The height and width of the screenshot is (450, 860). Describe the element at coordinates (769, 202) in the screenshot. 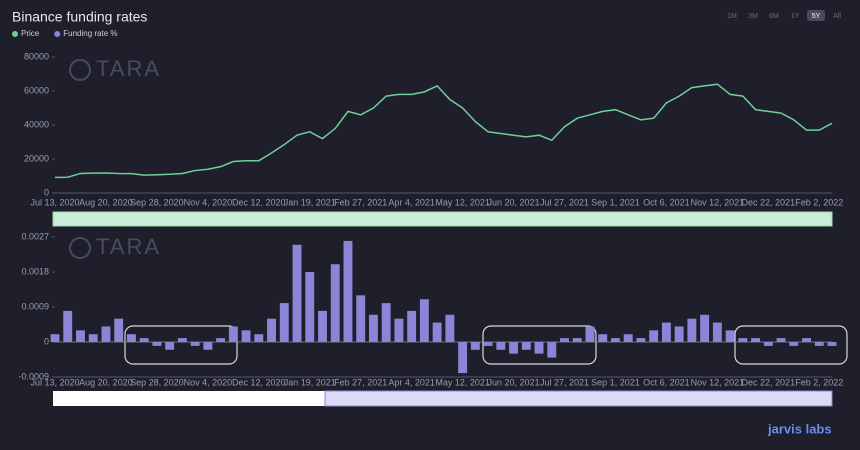

I see `x-tick-label: Dec 22, 2021` at that location.